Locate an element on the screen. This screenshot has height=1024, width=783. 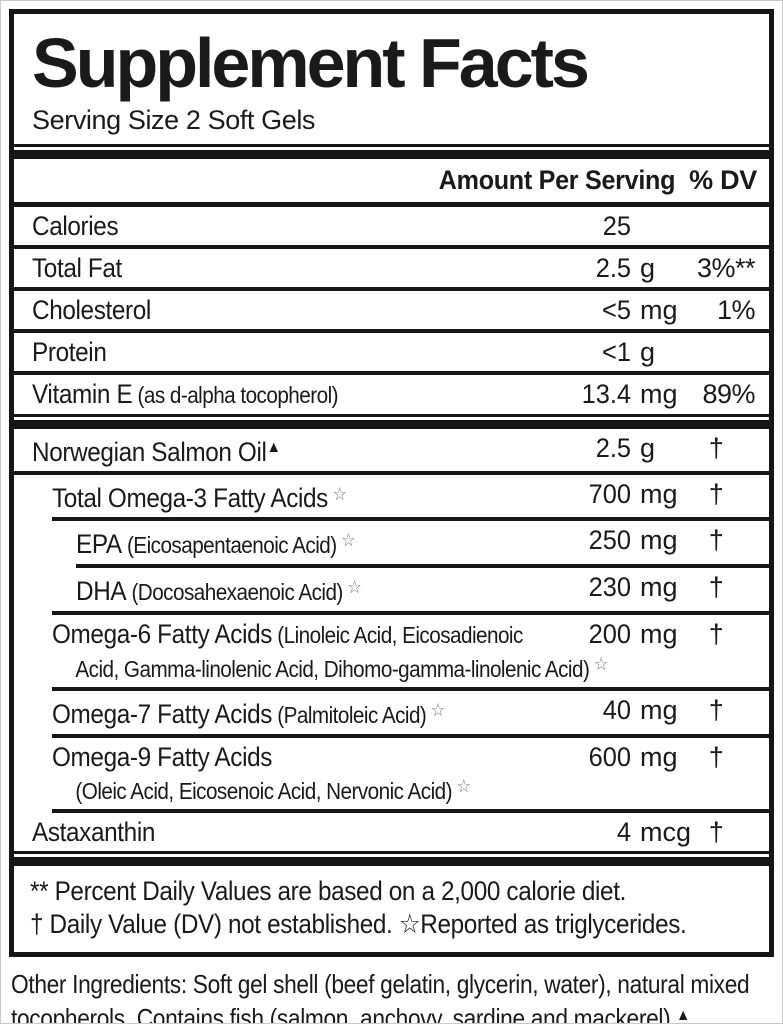
table-row: Astaxanthin 4 mcg † is located at coordinates (391, 832).